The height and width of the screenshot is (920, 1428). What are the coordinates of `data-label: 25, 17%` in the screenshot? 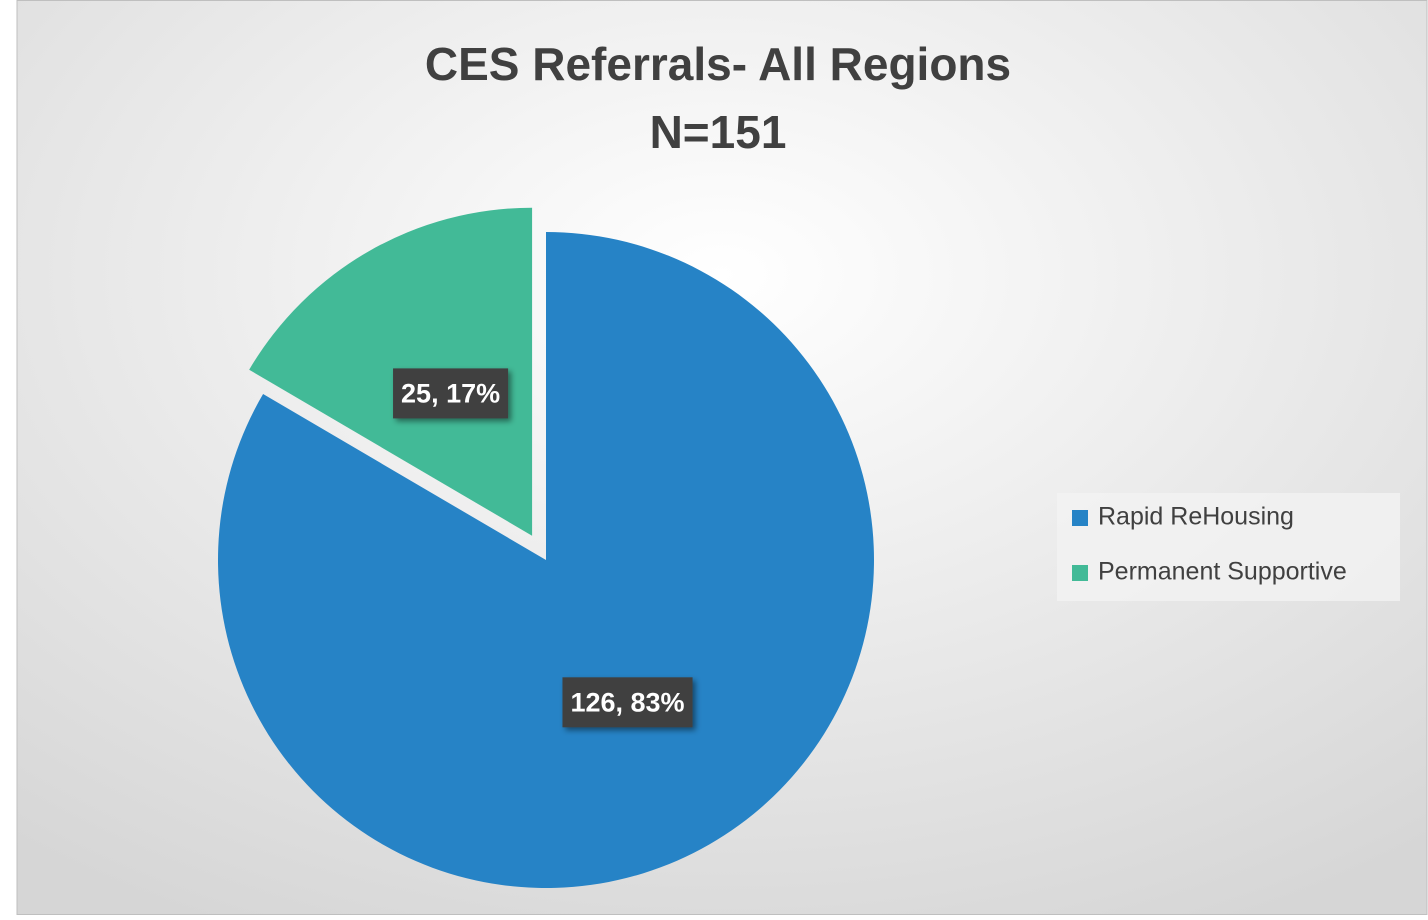 It's located at (450, 394).